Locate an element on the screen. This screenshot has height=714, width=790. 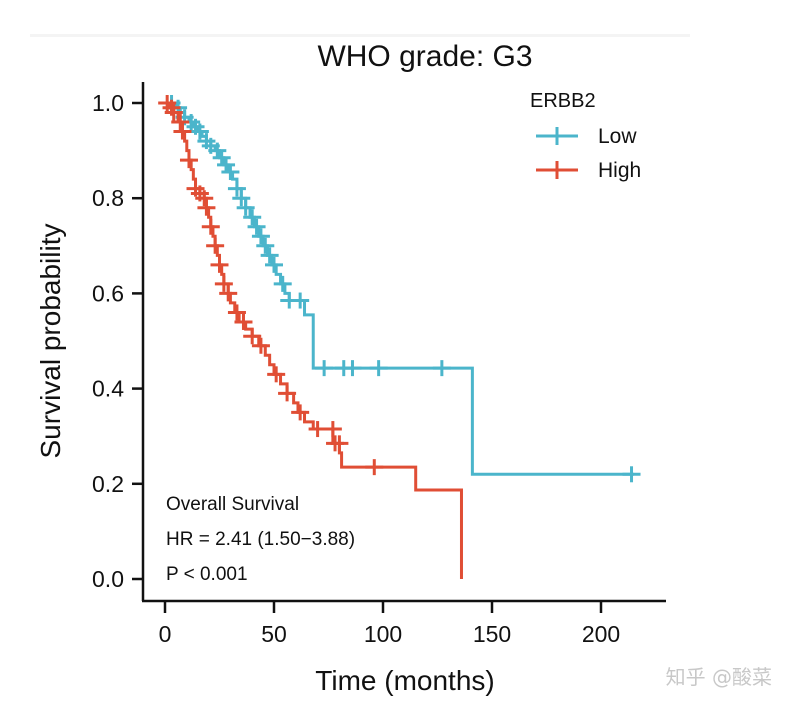
x-tick-label: 0 is located at coordinates (165, 634).